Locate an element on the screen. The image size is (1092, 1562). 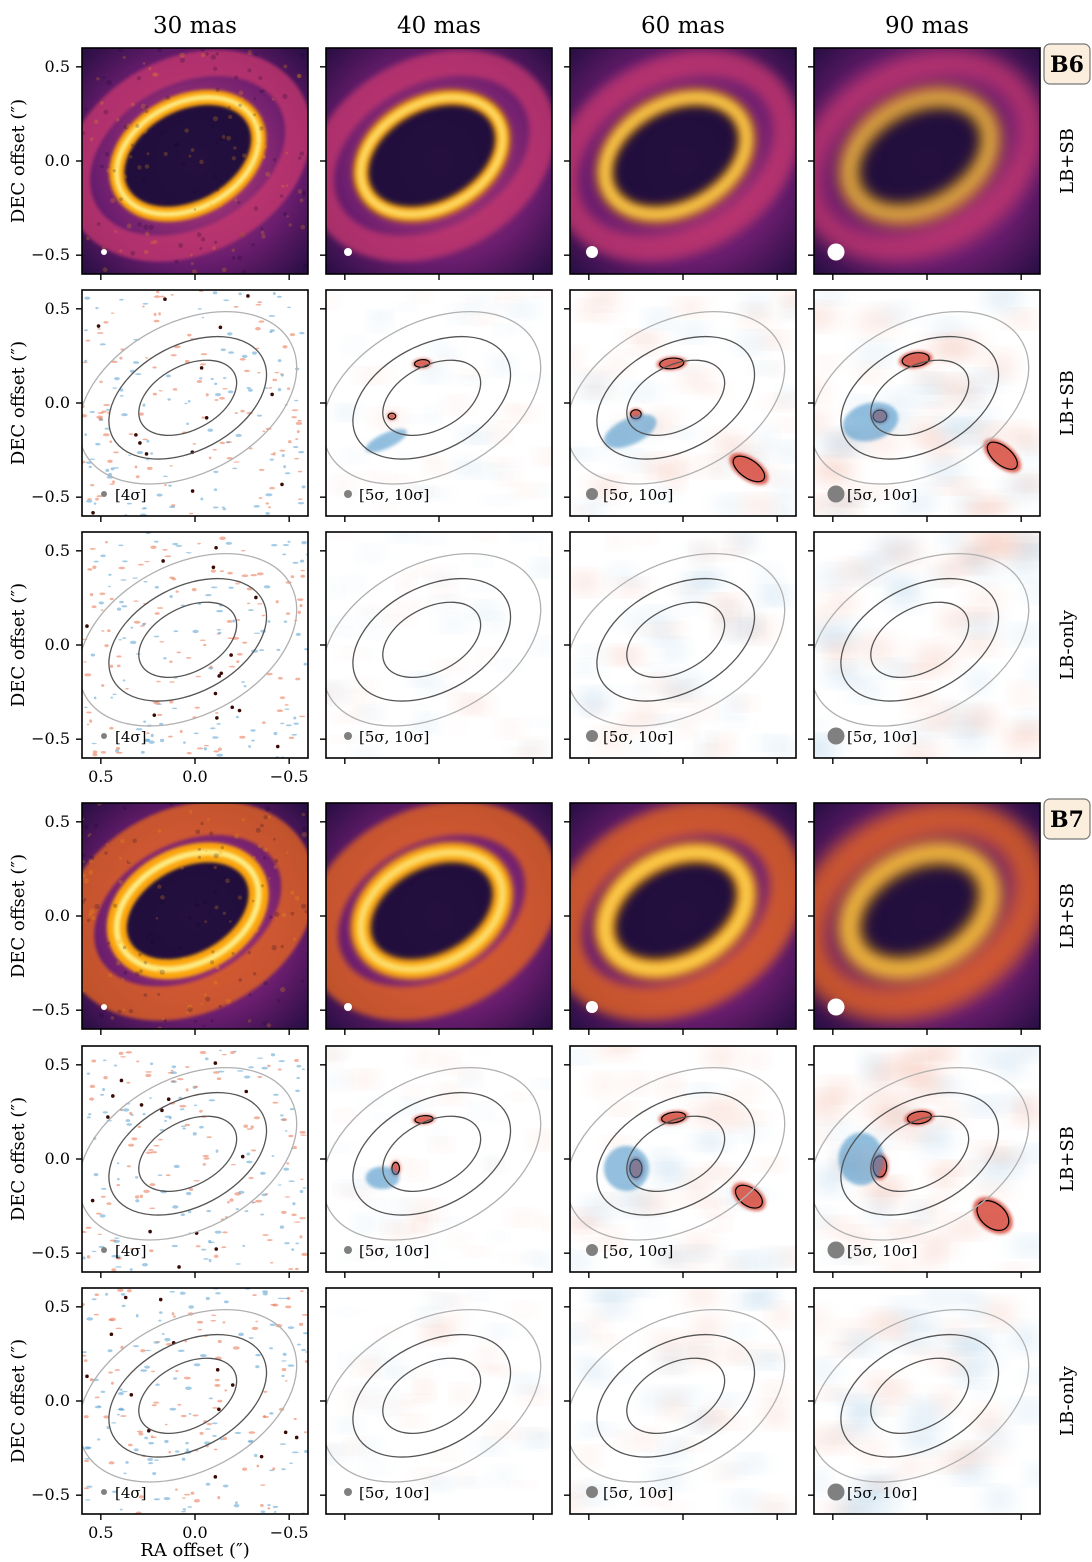
positive-residual is located at coordinates (993, 1215).